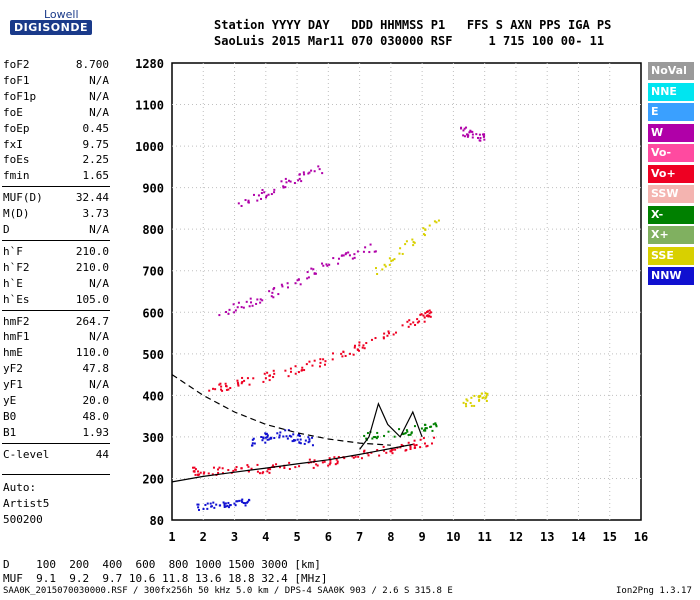  I want to click on parameter-row: foE N/A, so click(56, 114).